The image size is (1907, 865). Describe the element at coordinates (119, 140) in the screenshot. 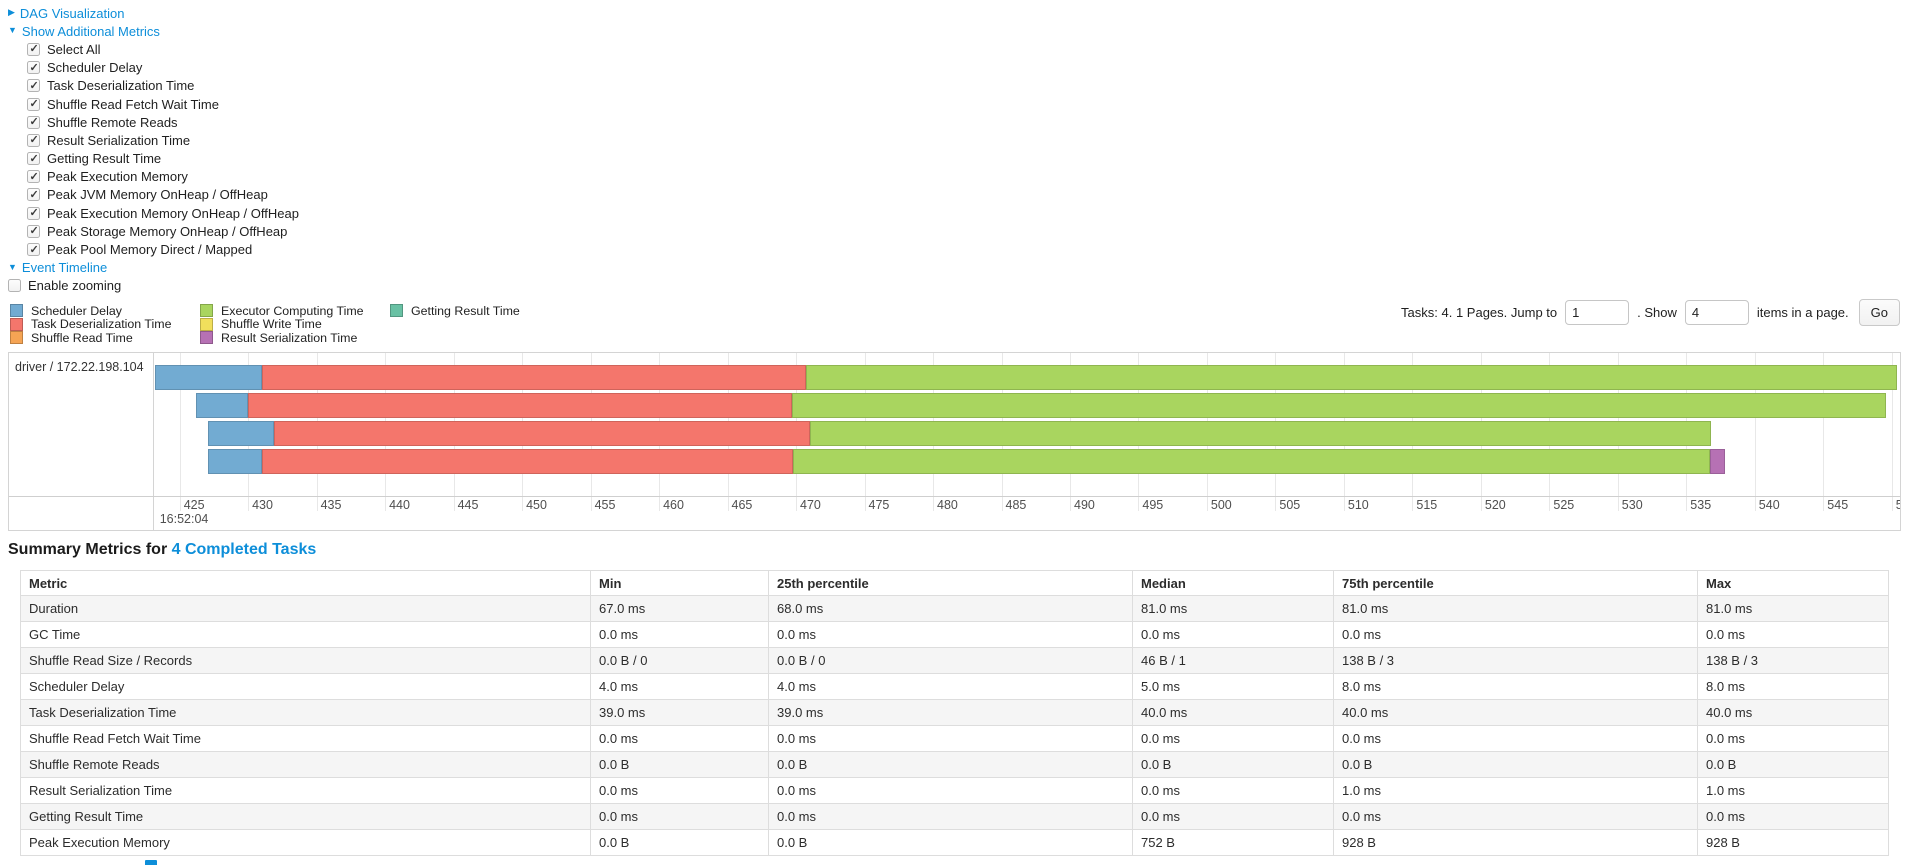

I see `metric-checkbox-label: Result Serialization Time` at that location.